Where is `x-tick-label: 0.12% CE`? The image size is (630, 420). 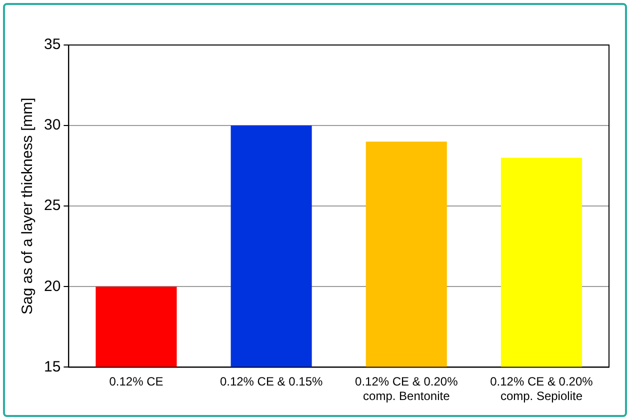 x-tick-label: 0.12% CE is located at coordinates (136, 381).